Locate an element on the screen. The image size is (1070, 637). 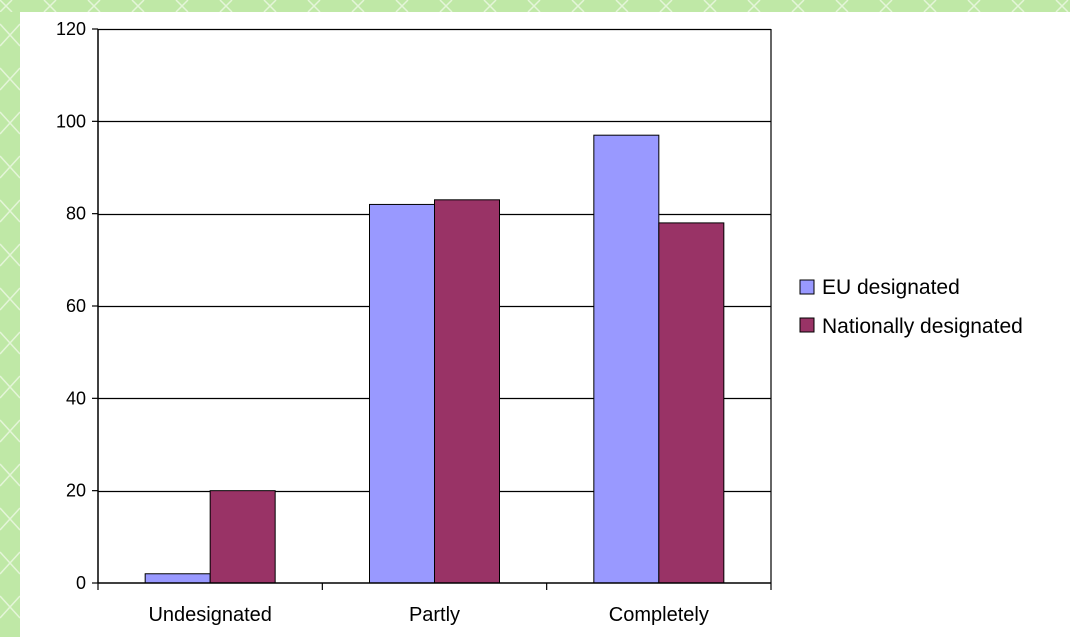
bar-eu-designated-completely is located at coordinates (626, 359).